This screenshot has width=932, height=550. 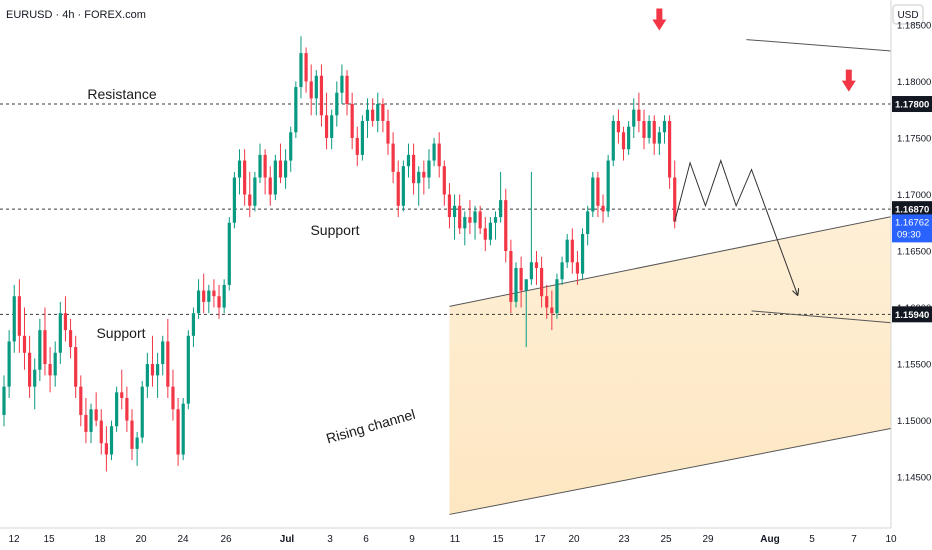 I want to click on time-tick-label: 10, so click(x=891, y=539).